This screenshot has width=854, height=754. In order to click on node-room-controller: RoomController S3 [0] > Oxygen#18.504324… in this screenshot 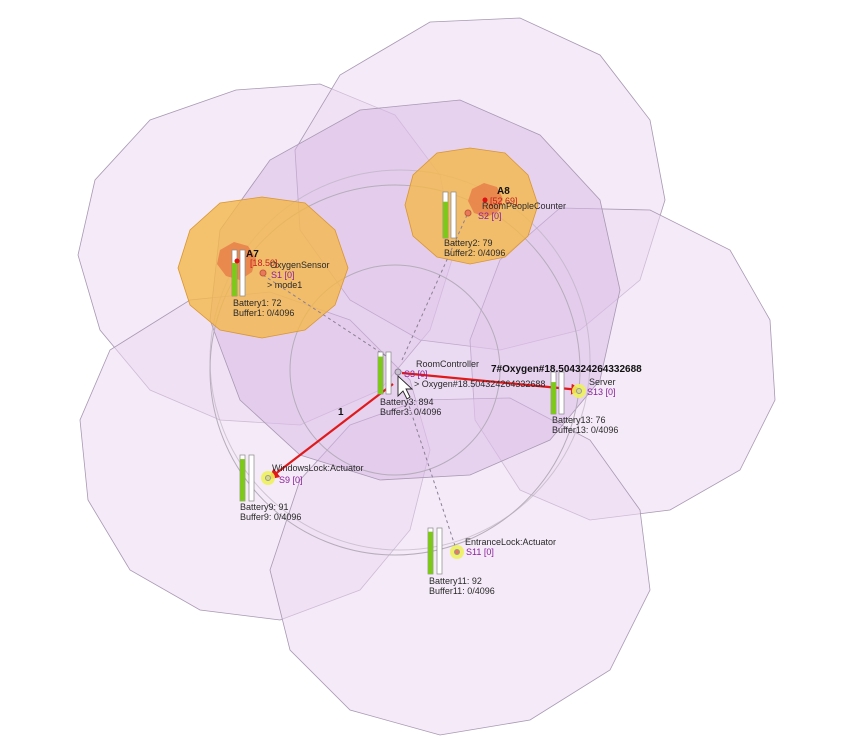, I will do `click(461, 384)`.